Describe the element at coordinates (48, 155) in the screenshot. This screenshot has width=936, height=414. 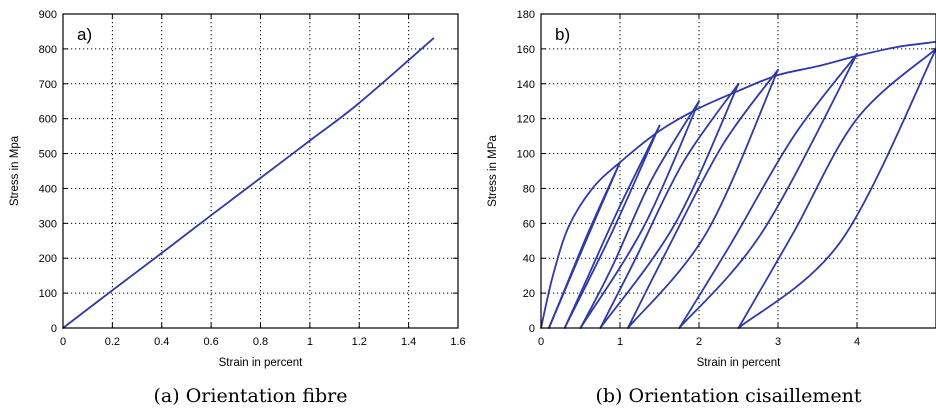
I see `chart-a-y-tick-label: 500` at that location.